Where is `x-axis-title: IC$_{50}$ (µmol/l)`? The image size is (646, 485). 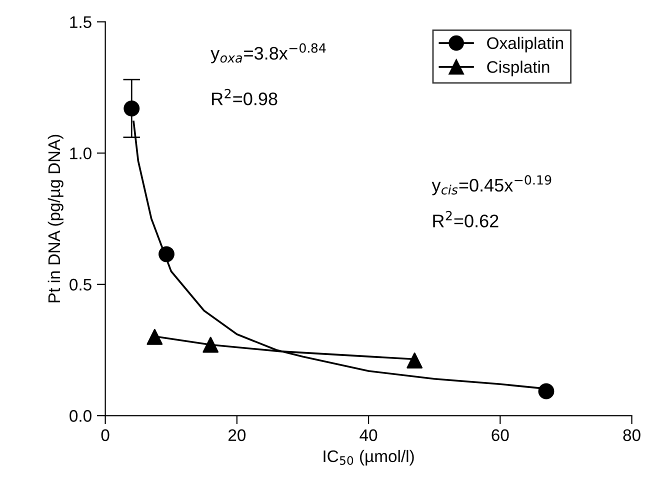 x-axis-title: IC$_{50}$ (µmol/l) is located at coordinates (369, 458).